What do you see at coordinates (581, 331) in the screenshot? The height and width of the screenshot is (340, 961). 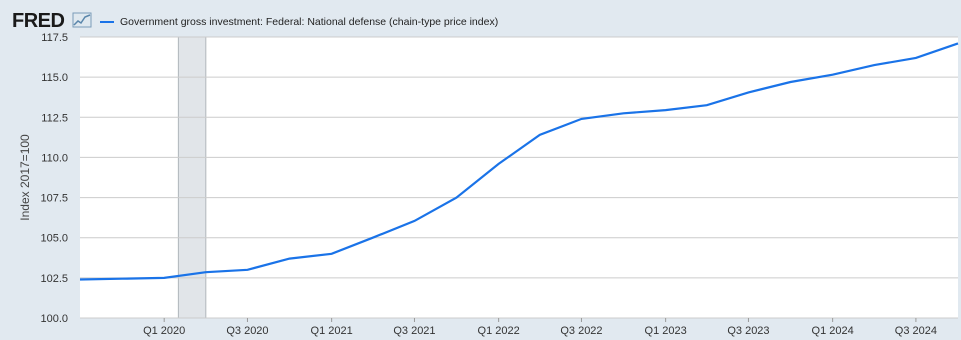 I see `x-tick-label: Q3 2022` at bounding box center [581, 331].